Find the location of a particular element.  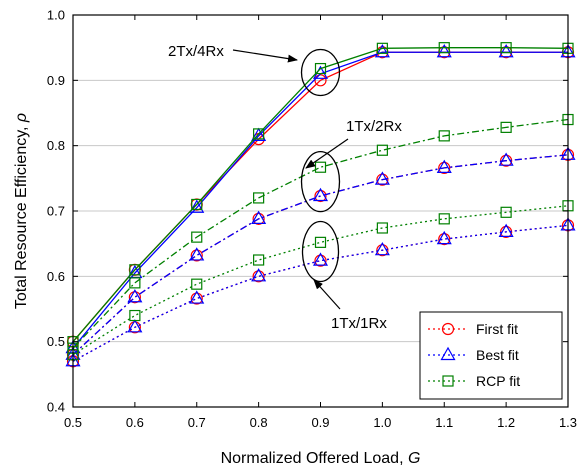

y-tick-label: 0.7 is located at coordinates (56, 211).